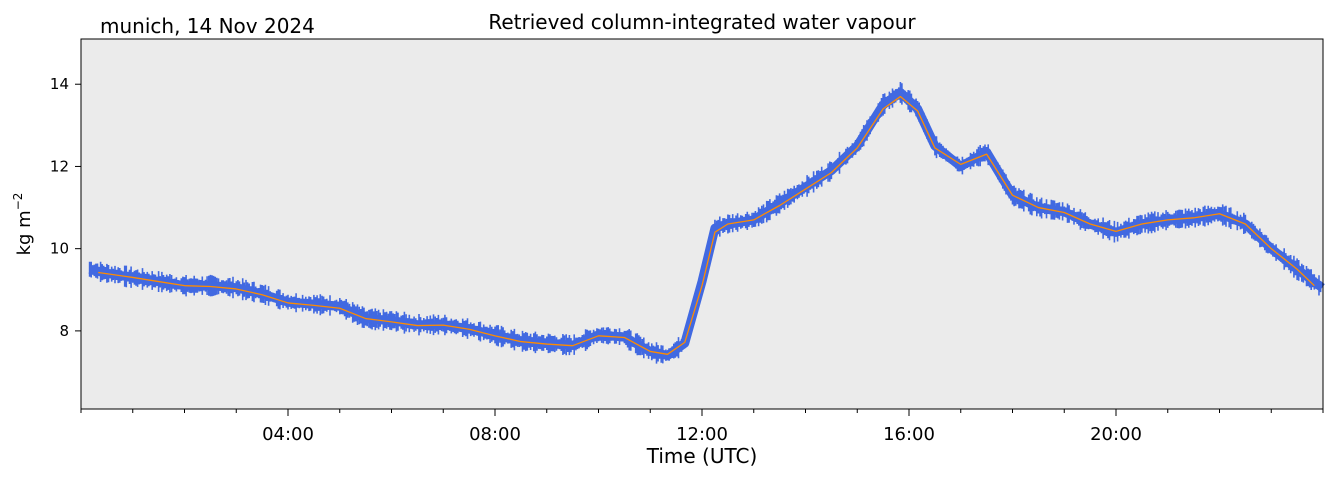 This screenshot has height=478, width=1334. Describe the element at coordinates (702, 434) in the screenshot. I see `x-tick-label: 12:00` at that location.